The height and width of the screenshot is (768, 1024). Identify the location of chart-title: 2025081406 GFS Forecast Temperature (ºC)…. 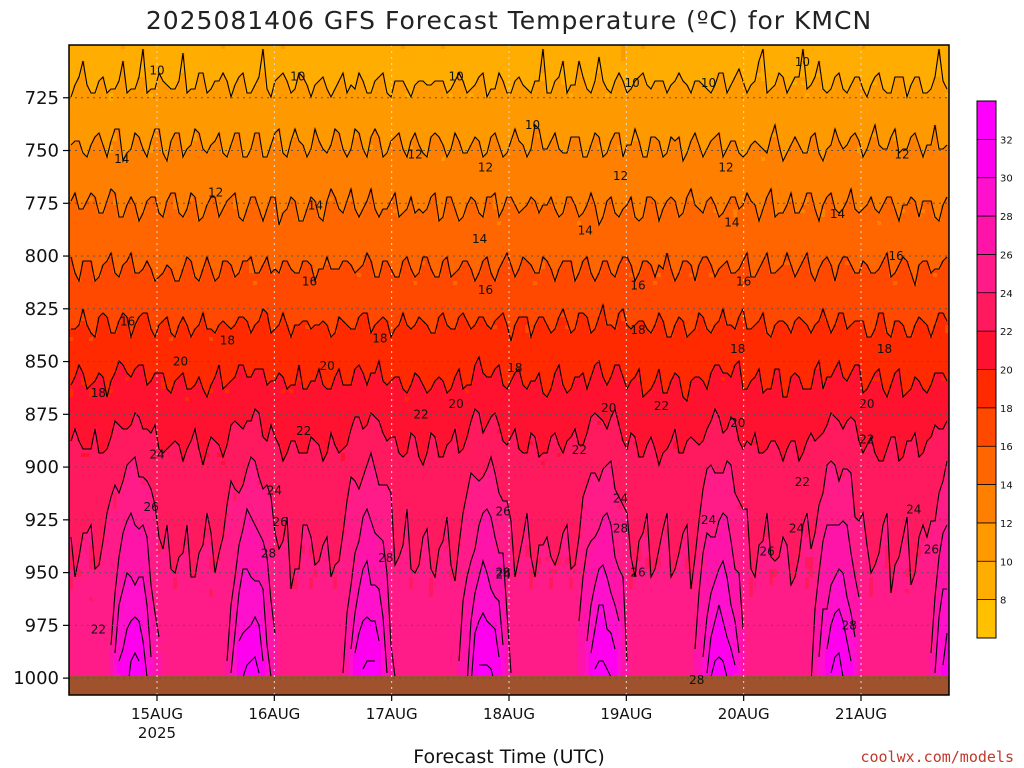
(509, 20).